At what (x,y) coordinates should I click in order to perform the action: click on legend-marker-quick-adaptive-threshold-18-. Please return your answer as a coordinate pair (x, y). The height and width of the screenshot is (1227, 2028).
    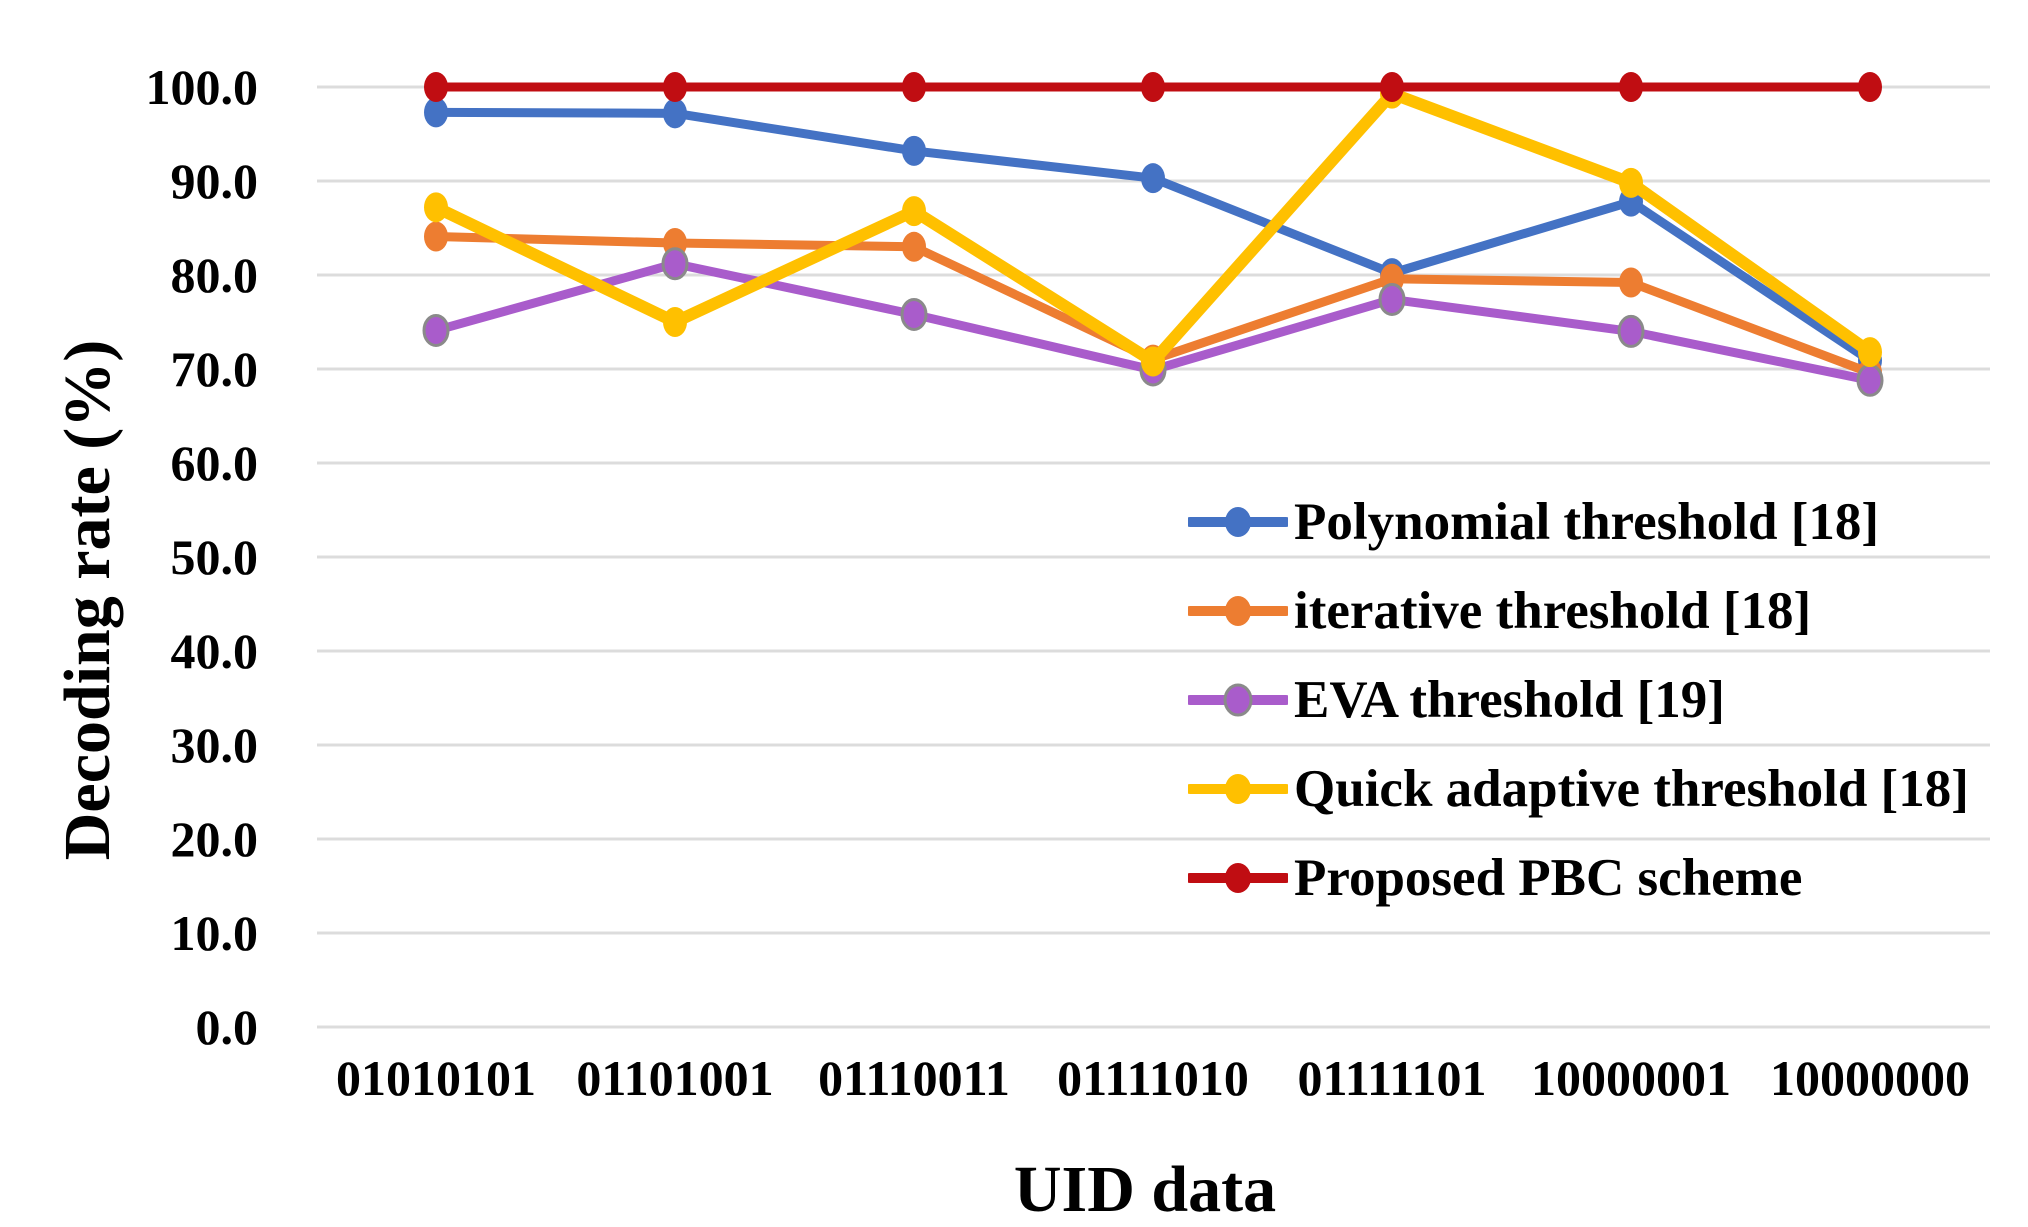
    Looking at the image, I should click on (1238, 789).